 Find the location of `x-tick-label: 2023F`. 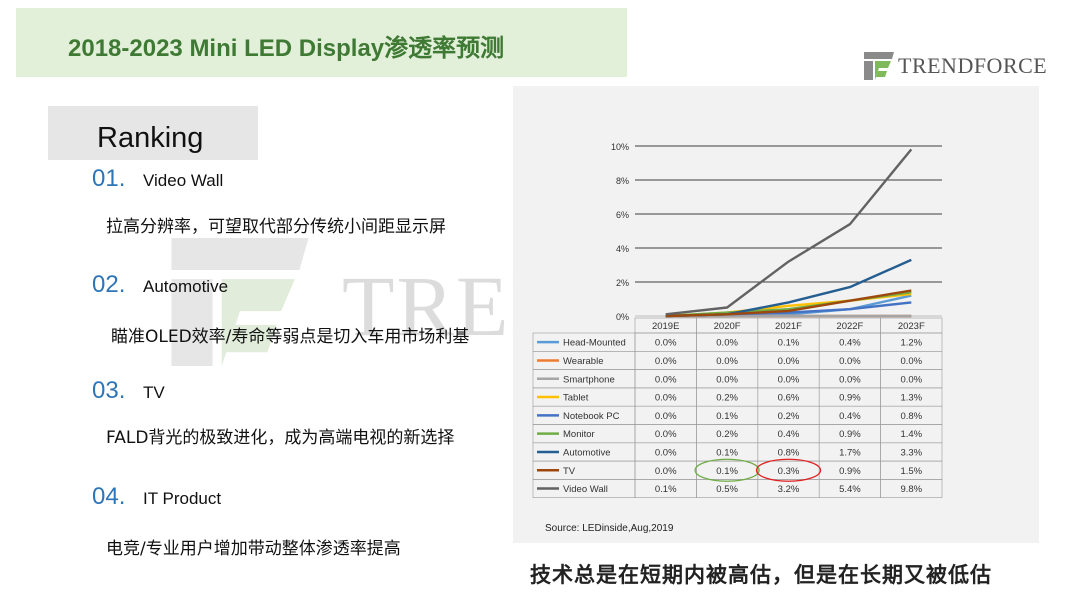

x-tick-label: 2023F is located at coordinates (911, 326).